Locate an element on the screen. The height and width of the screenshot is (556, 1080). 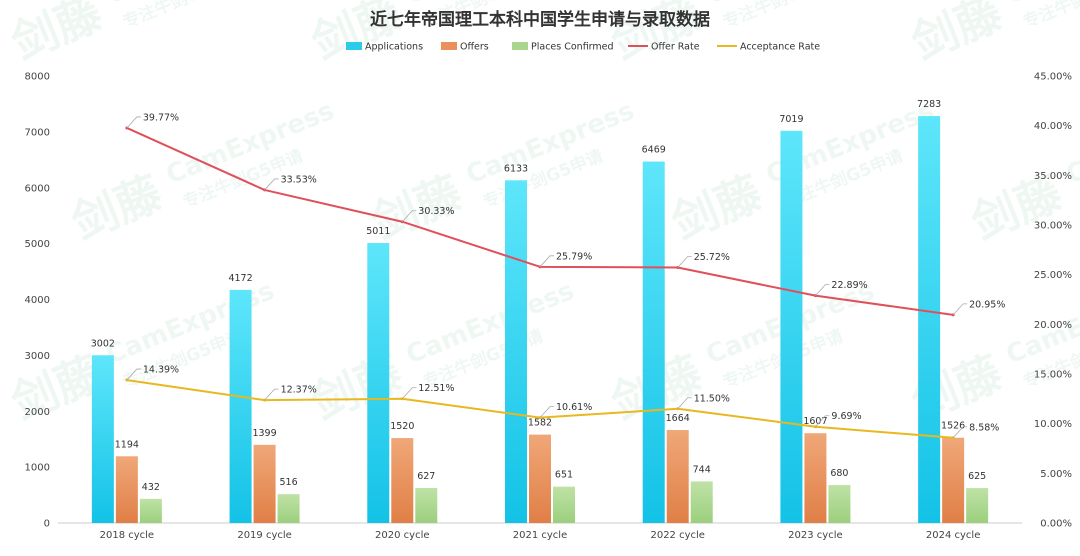
rate-label: 12.51% is located at coordinates (436, 388).